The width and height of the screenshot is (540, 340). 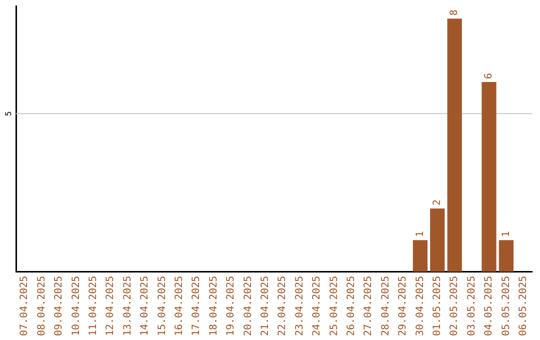 What do you see at coordinates (265, 306) in the screenshot?
I see `x-tick-label: 21.04.2025` at bounding box center [265, 306].